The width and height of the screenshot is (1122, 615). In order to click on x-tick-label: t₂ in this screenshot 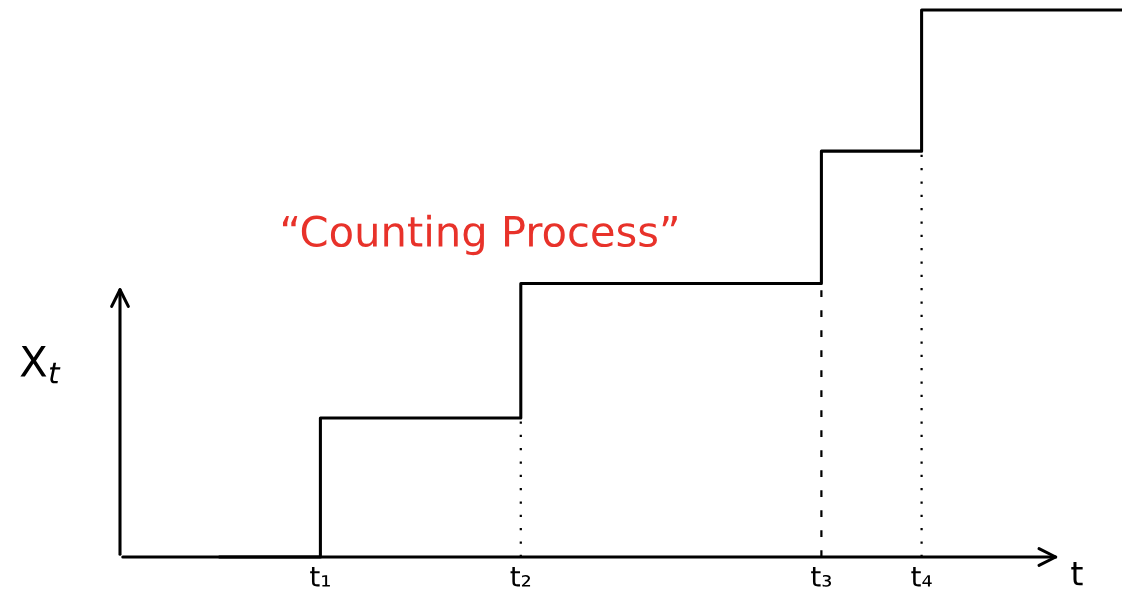, I will do `click(520, 576)`.